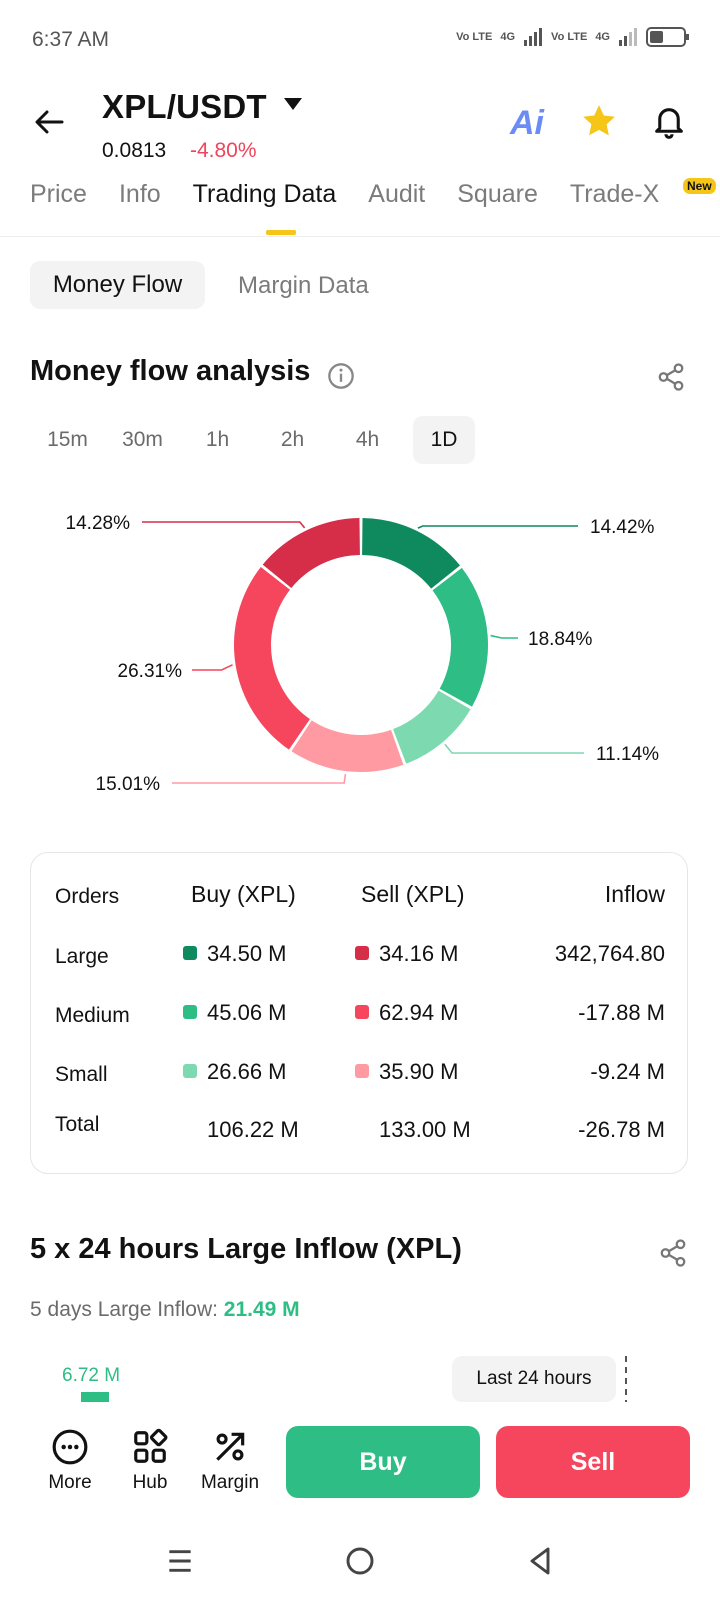 The width and height of the screenshot is (720, 1612). Describe the element at coordinates (627, 1071) in the screenshot. I see `cell-inflow-small: -9.24 M` at that location.